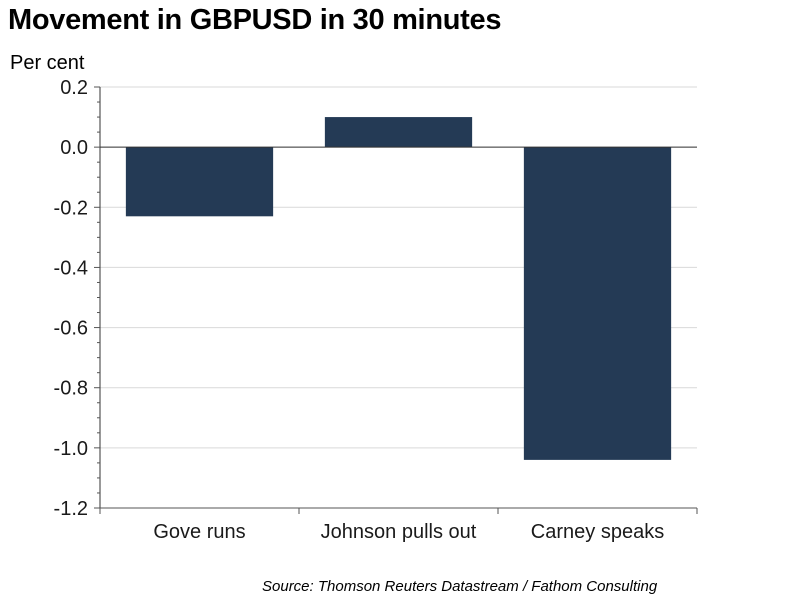  What do you see at coordinates (71, 208) in the screenshot?
I see `y-tick-label: -0.2` at bounding box center [71, 208].